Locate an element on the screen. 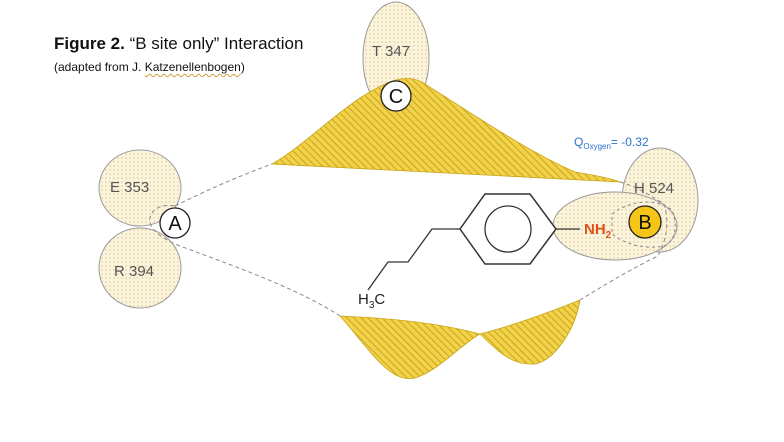 The width and height of the screenshot is (784, 442). site-b-dashed-contour is located at coordinates (643, 224).